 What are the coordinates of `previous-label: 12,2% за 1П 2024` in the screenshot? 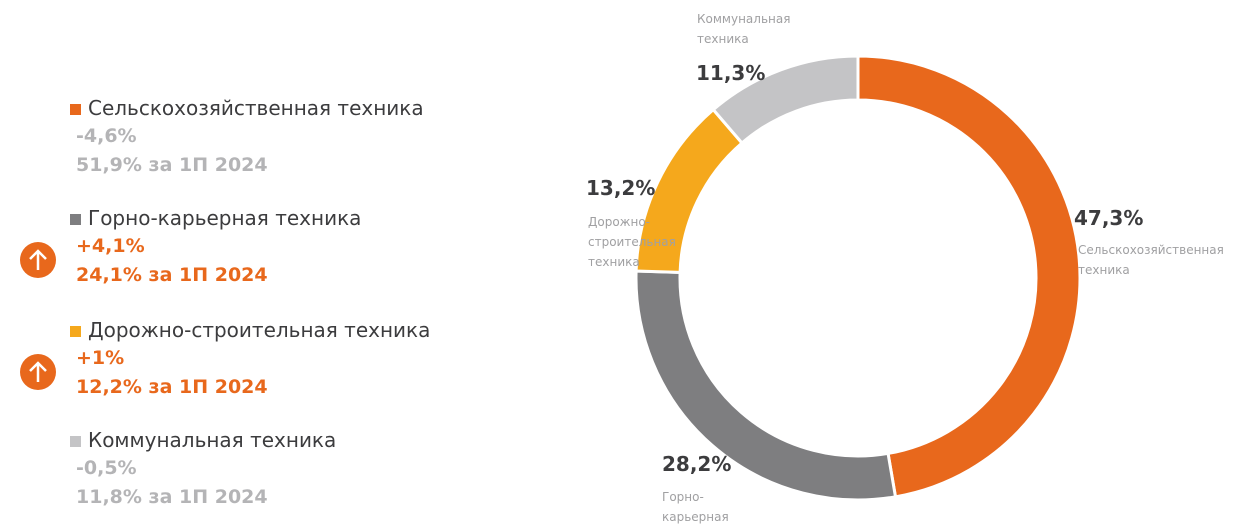 It's located at (172, 387).